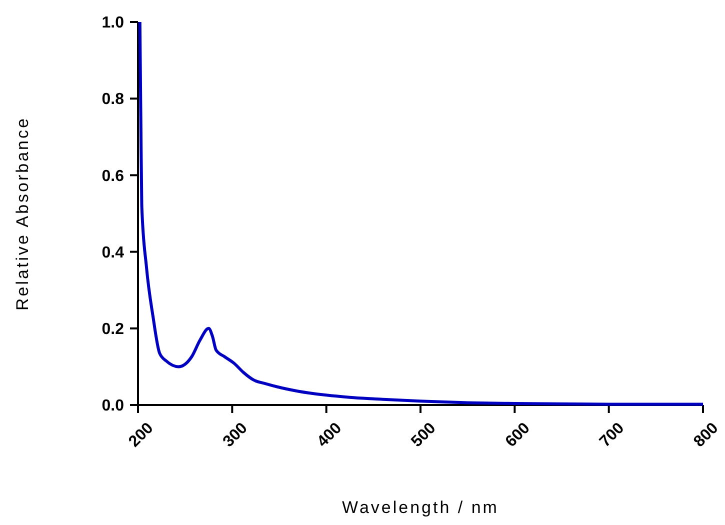 The width and height of the screenshot is (725, 525). I want to click on x-tick-label: 200, so click(141, 435).